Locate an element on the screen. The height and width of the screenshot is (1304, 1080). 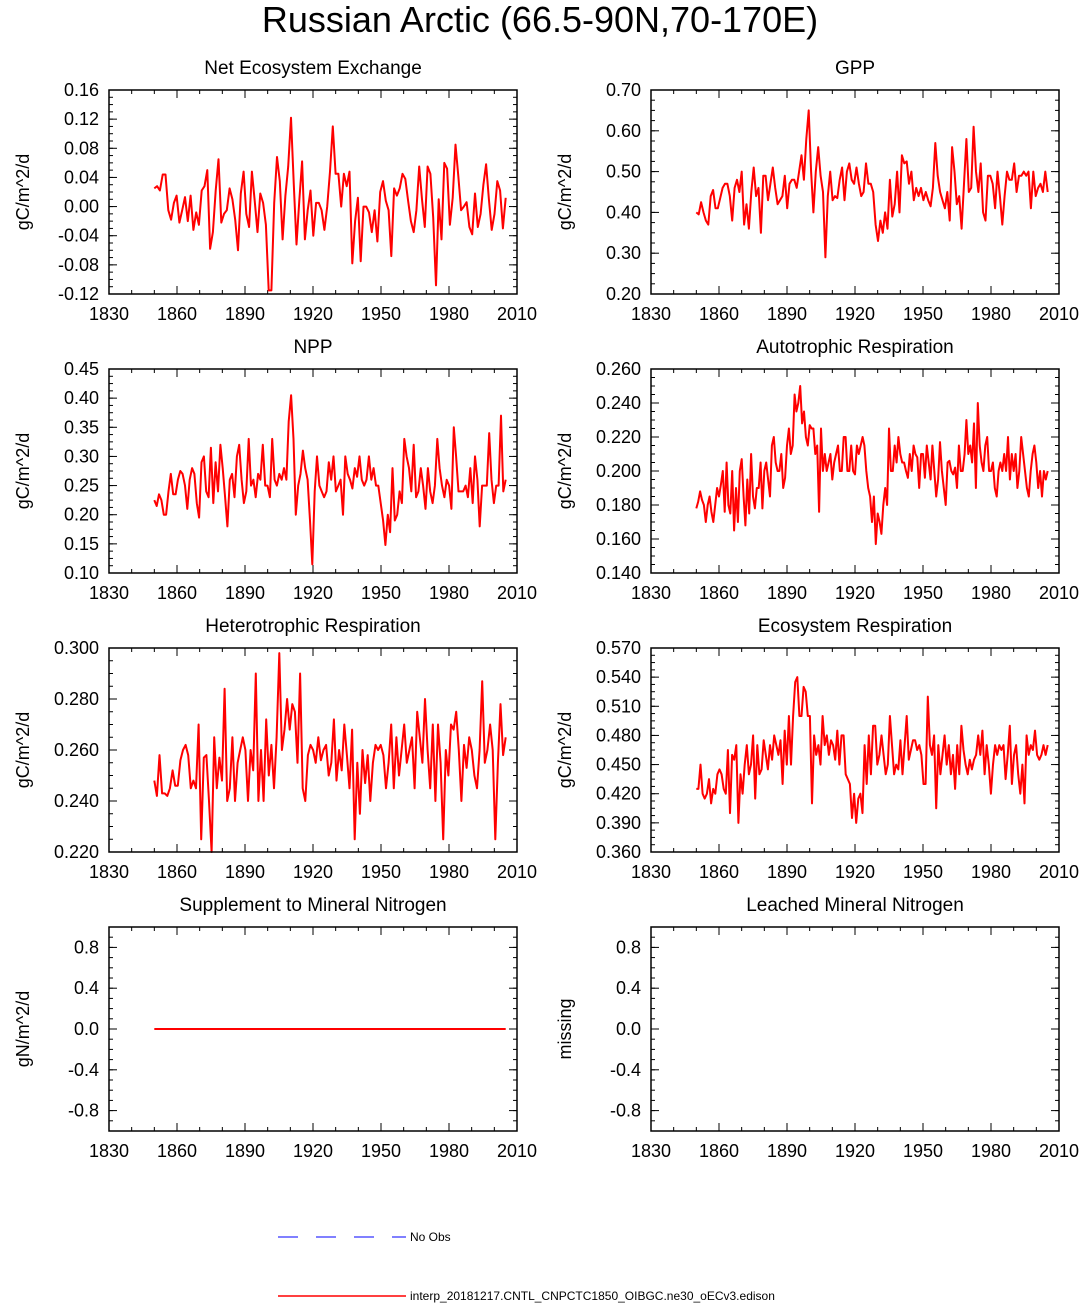
y-tick-label: 0.570 is located at coordinates (618, 648).